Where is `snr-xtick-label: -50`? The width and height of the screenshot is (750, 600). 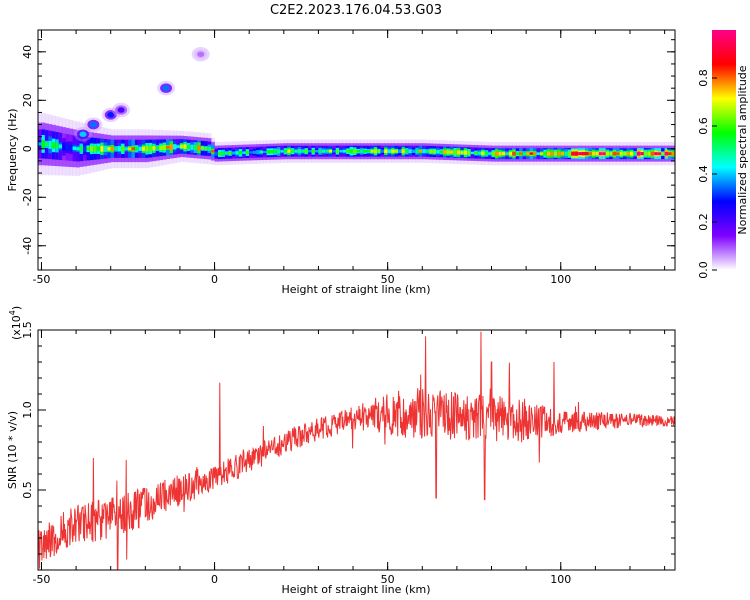 snr-xtick-label: -50 is located at coordinates (41, 579).